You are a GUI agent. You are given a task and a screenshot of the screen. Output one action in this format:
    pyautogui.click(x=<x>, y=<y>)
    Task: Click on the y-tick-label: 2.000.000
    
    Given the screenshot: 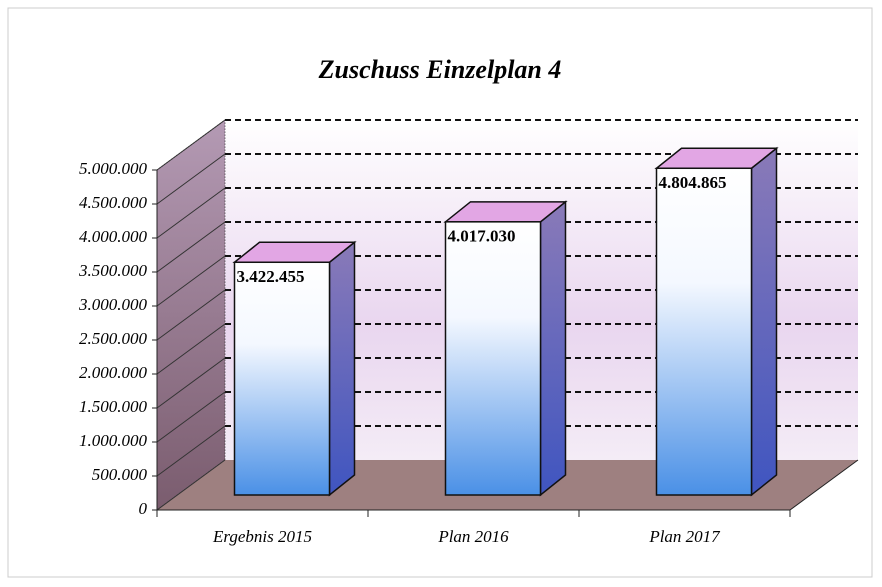 What is the action you would take?
    pyautogui.click(x=113, y=372)
    